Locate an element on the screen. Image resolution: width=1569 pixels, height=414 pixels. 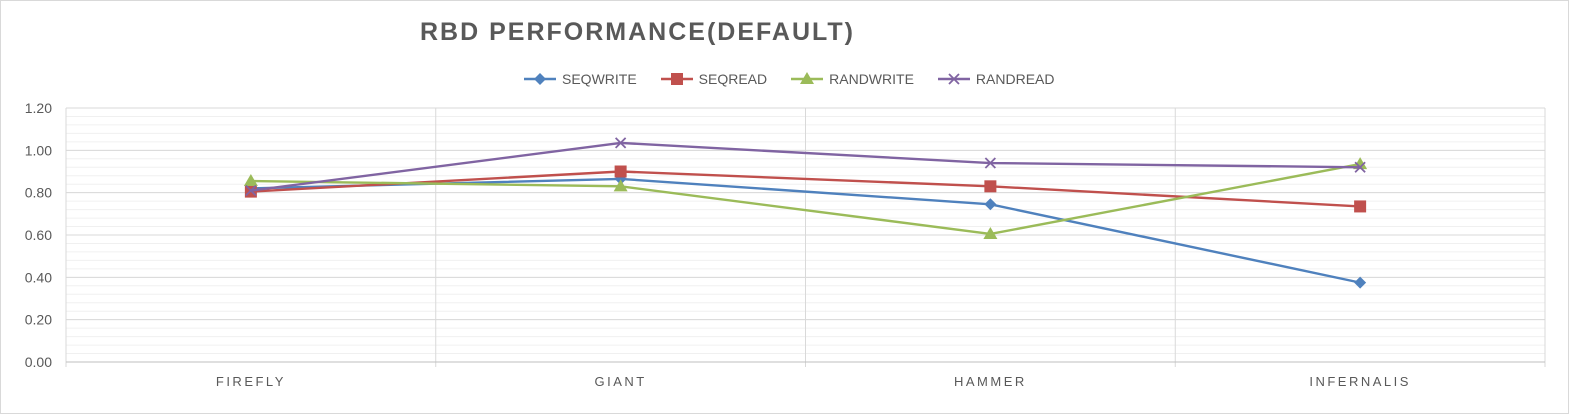
x-tick-label: INFERNALIS is located at coordinates (1360, 381).